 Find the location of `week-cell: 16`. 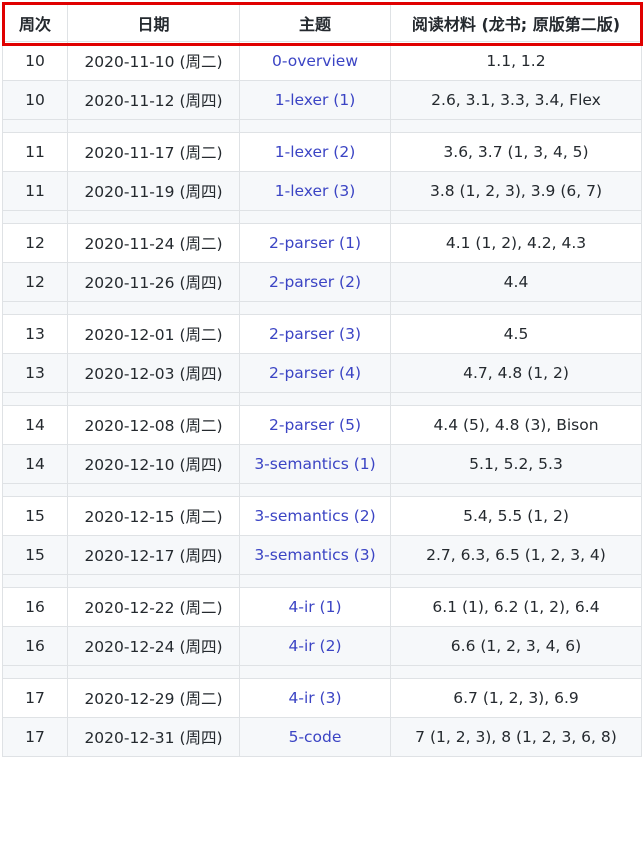

week-cell: 16 is located at coordinates (35, 646).